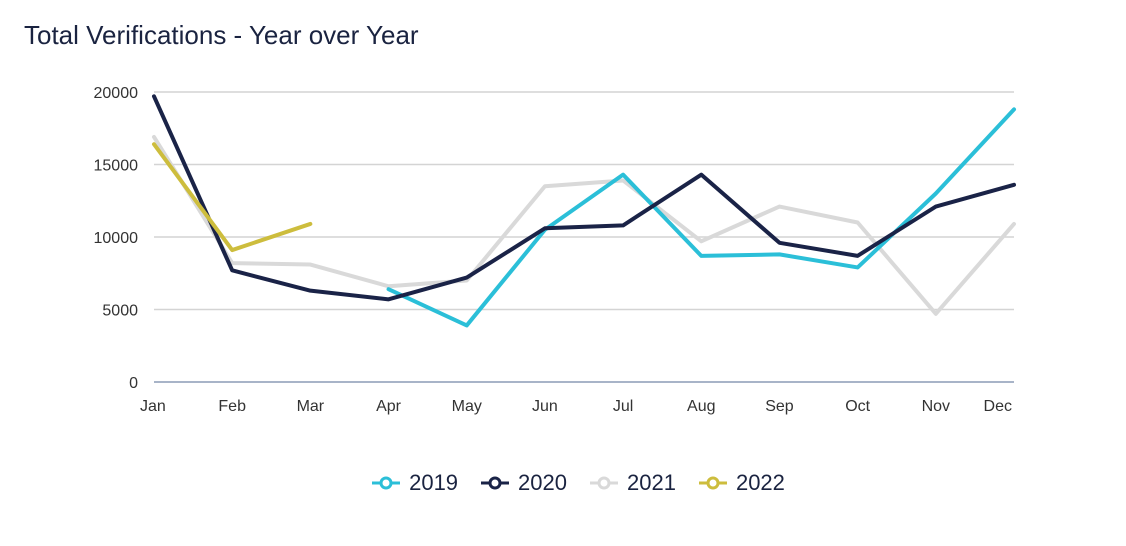  Describe the element at coordinates (133, 383) in the screenshot. I see `y-tick-label: 0` at that location.